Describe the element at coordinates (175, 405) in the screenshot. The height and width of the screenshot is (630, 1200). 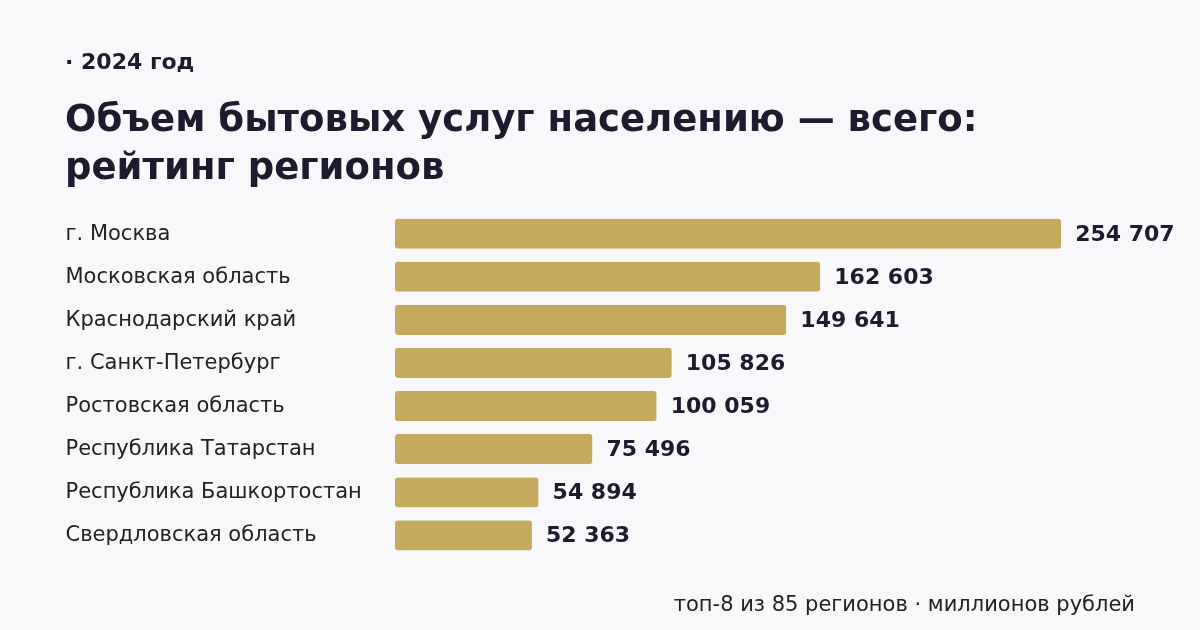
I see `y-tick-label: Ростовская область` at that location.